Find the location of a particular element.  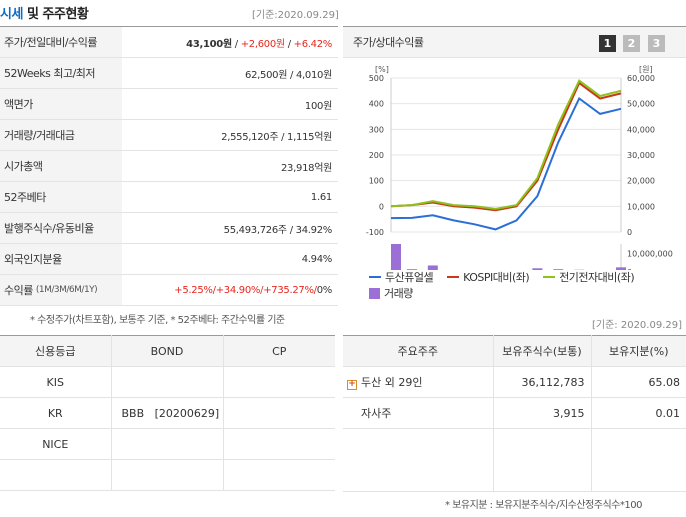

holder-name-cell: + 두산 외 29인 is located at coordinates (418, 382).